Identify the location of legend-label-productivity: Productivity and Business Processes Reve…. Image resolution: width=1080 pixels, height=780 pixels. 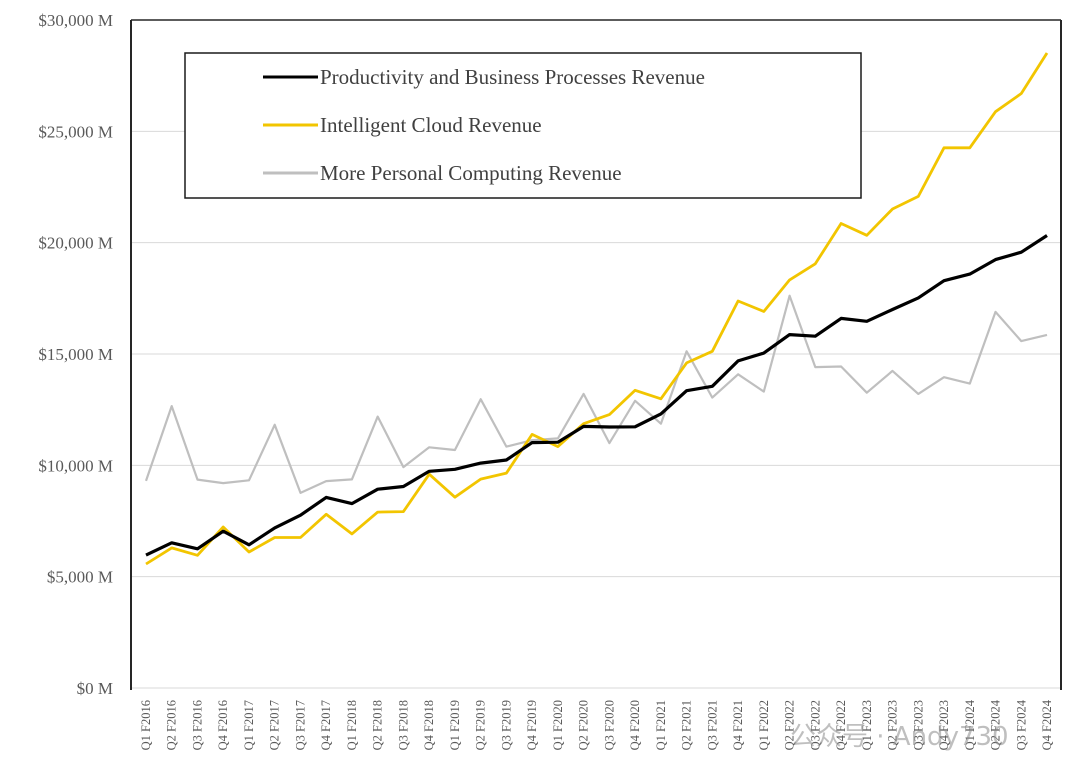
(512, 77).